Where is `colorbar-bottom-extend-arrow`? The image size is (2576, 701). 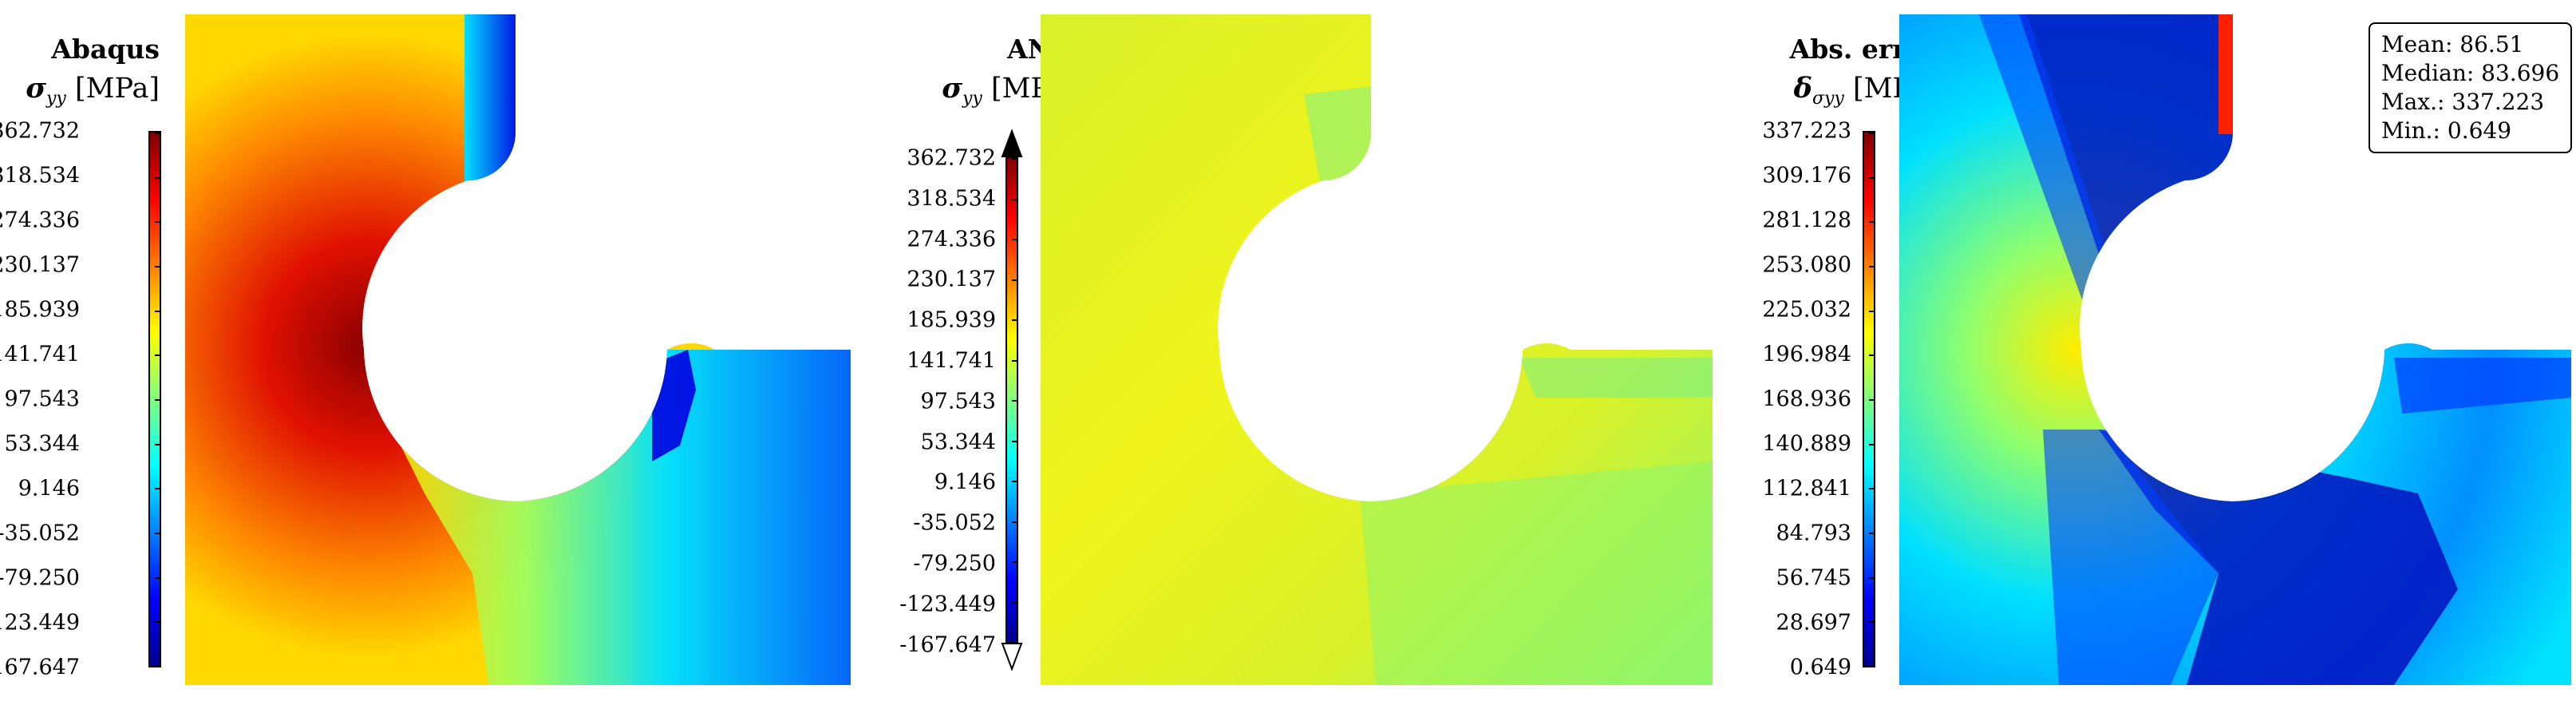 colorbar-bottom-extend-arrow is located at coordinates (1012, 657).